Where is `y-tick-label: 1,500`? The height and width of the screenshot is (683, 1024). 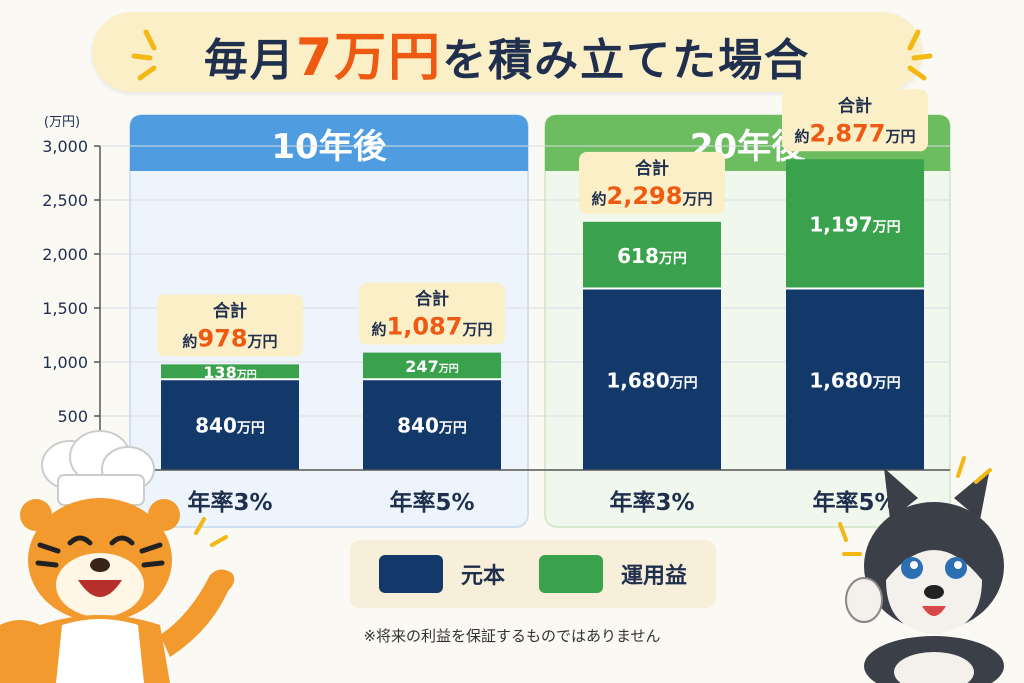
y-tick-label: 1,500 is located at coordinates (65, 308).